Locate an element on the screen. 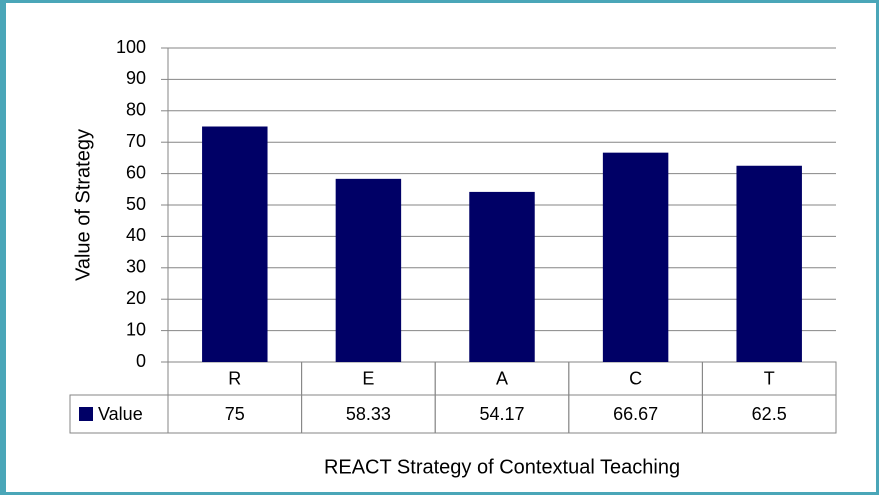  table-cell is located at coordinates (769, 414).